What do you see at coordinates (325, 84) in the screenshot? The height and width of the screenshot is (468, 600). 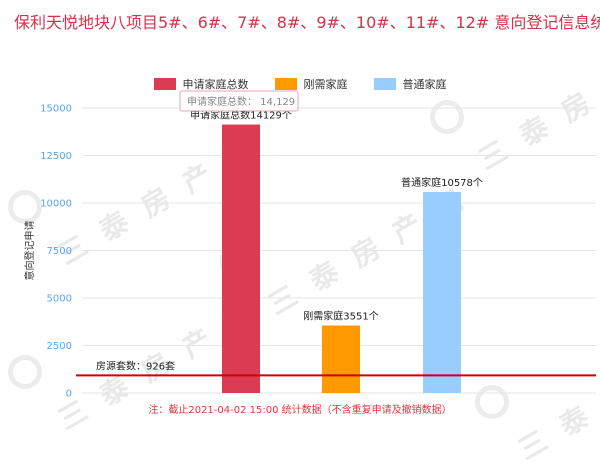 I see `legend-label-rigid: 刚需家庭` at bounding box center [325, 84].